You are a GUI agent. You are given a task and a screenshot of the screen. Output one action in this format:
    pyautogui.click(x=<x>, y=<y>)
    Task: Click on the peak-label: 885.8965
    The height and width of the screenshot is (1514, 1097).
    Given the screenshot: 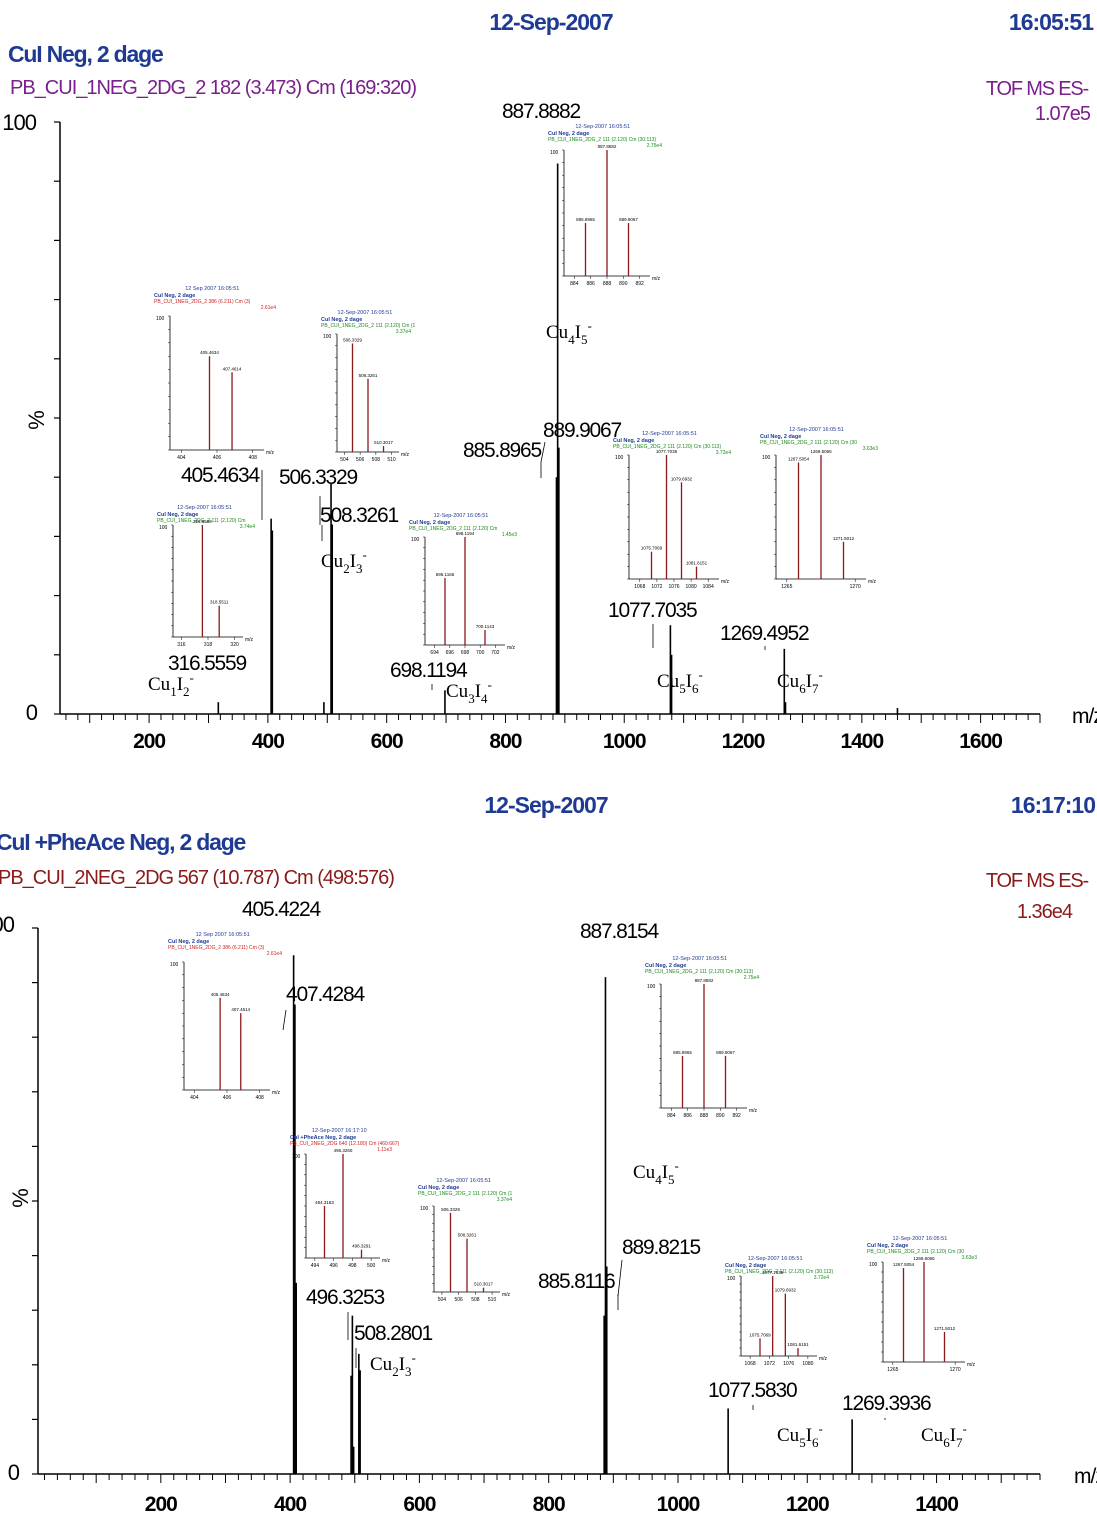 What is the action you would take?
    pyautogui.click(x=502, y=450)
    